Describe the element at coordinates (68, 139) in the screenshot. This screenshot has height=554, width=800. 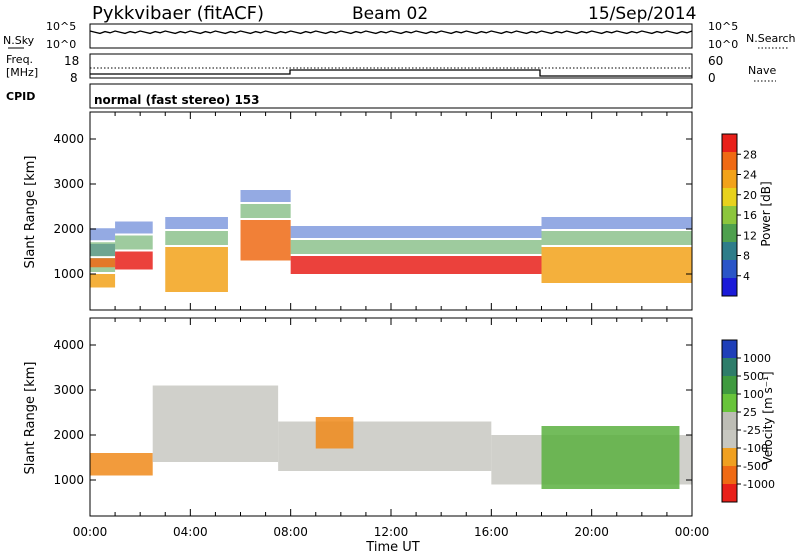
I see `y-tick-label: 4000` at that location.